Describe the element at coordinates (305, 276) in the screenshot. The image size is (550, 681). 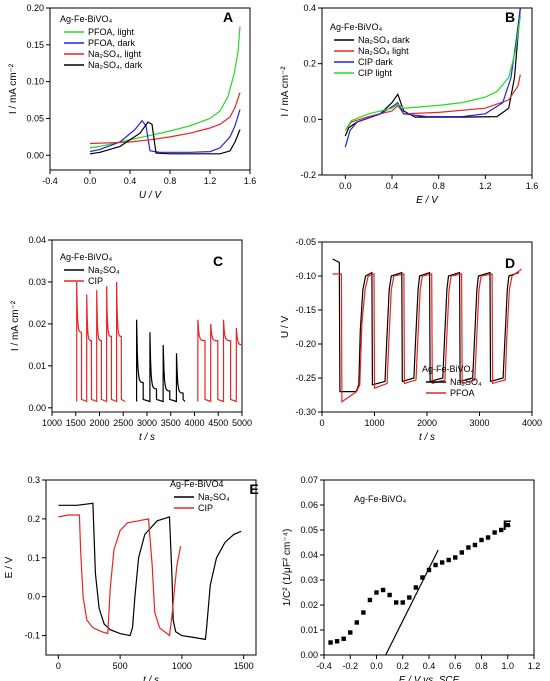
I see `y-tick-label: -0.10` at that location.